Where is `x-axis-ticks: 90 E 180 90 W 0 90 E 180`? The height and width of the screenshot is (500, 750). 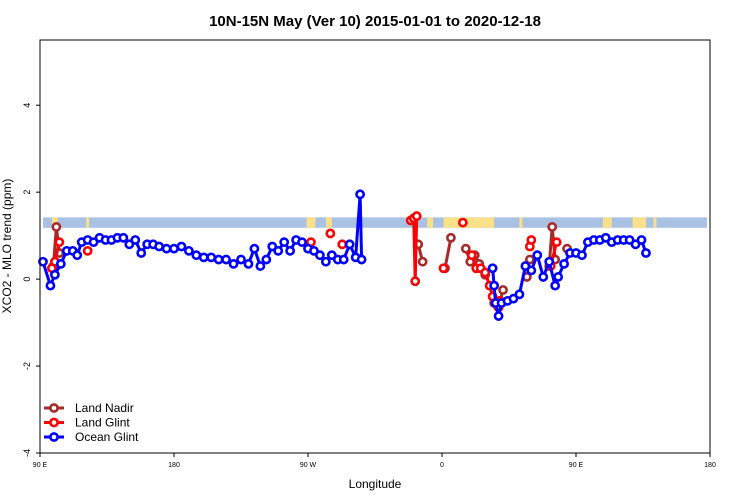
x-axis-ticks: 90 E 180 90 W 0 90 E 180 is located at coordinates (374, 461).